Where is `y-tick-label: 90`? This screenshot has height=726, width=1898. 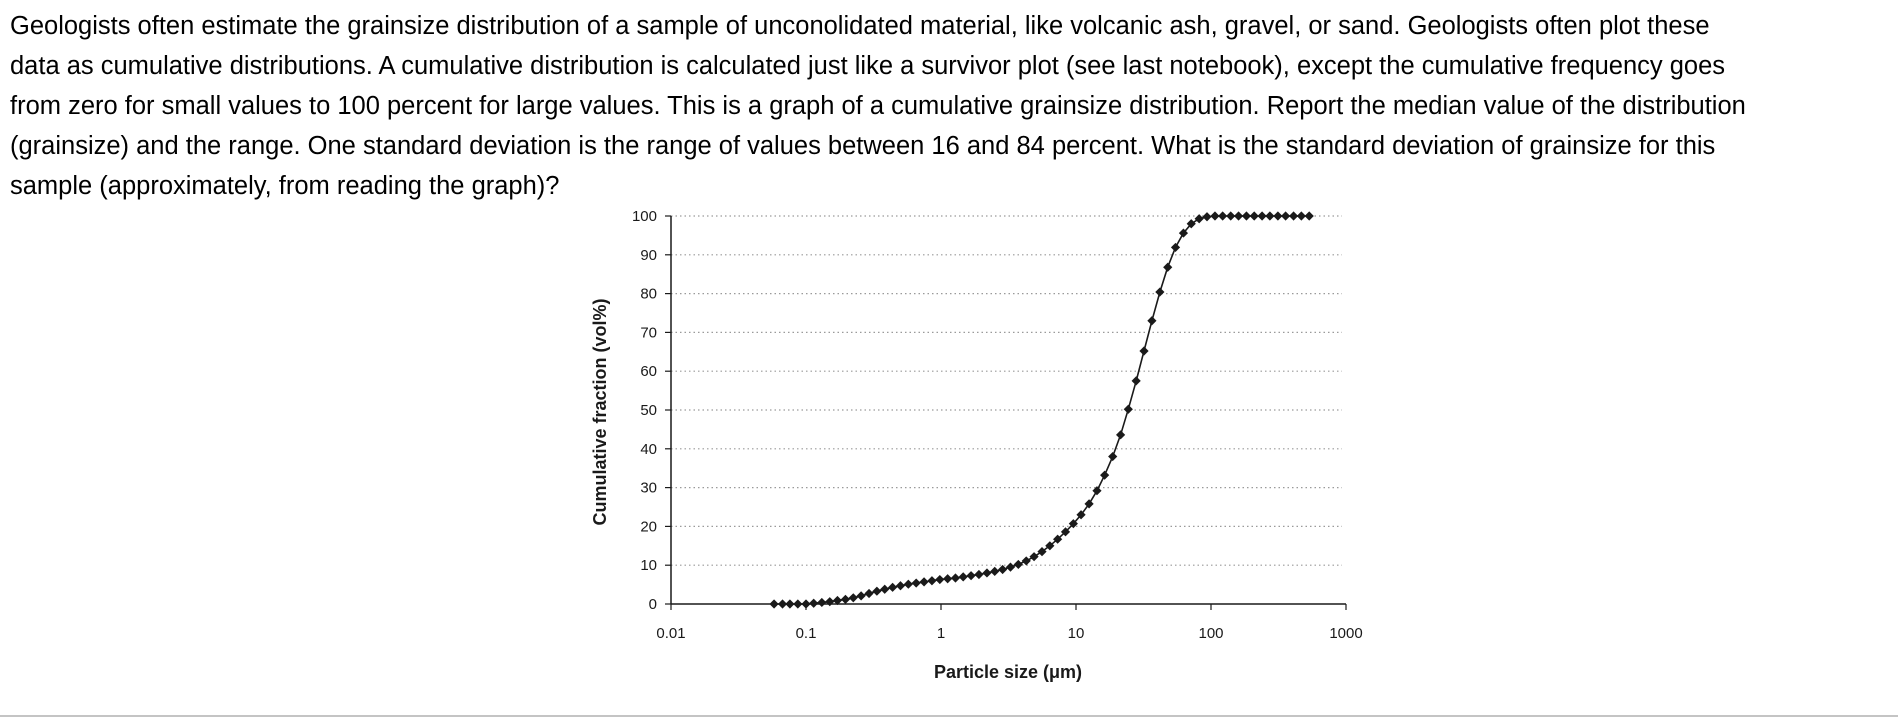
y-tick-label: 90 is located at coordinates (648, 255).